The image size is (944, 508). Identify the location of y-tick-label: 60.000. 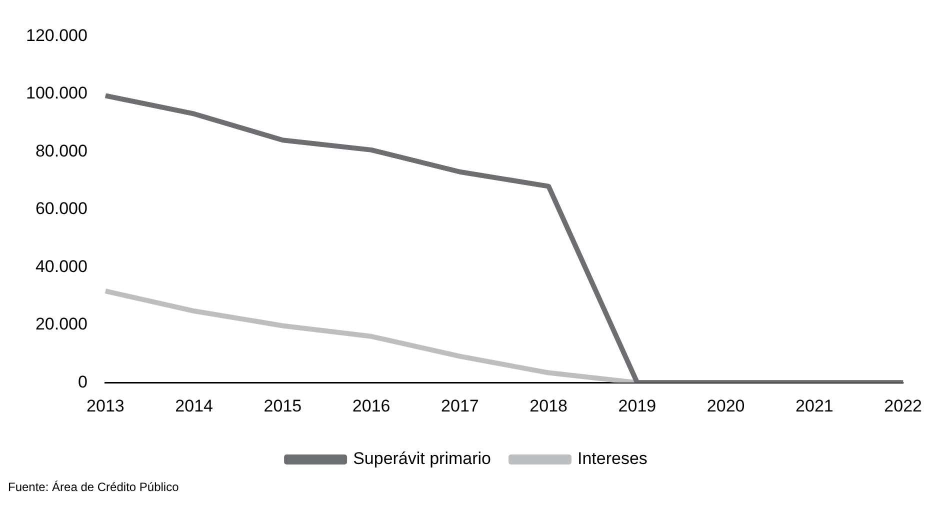
(61, 208).